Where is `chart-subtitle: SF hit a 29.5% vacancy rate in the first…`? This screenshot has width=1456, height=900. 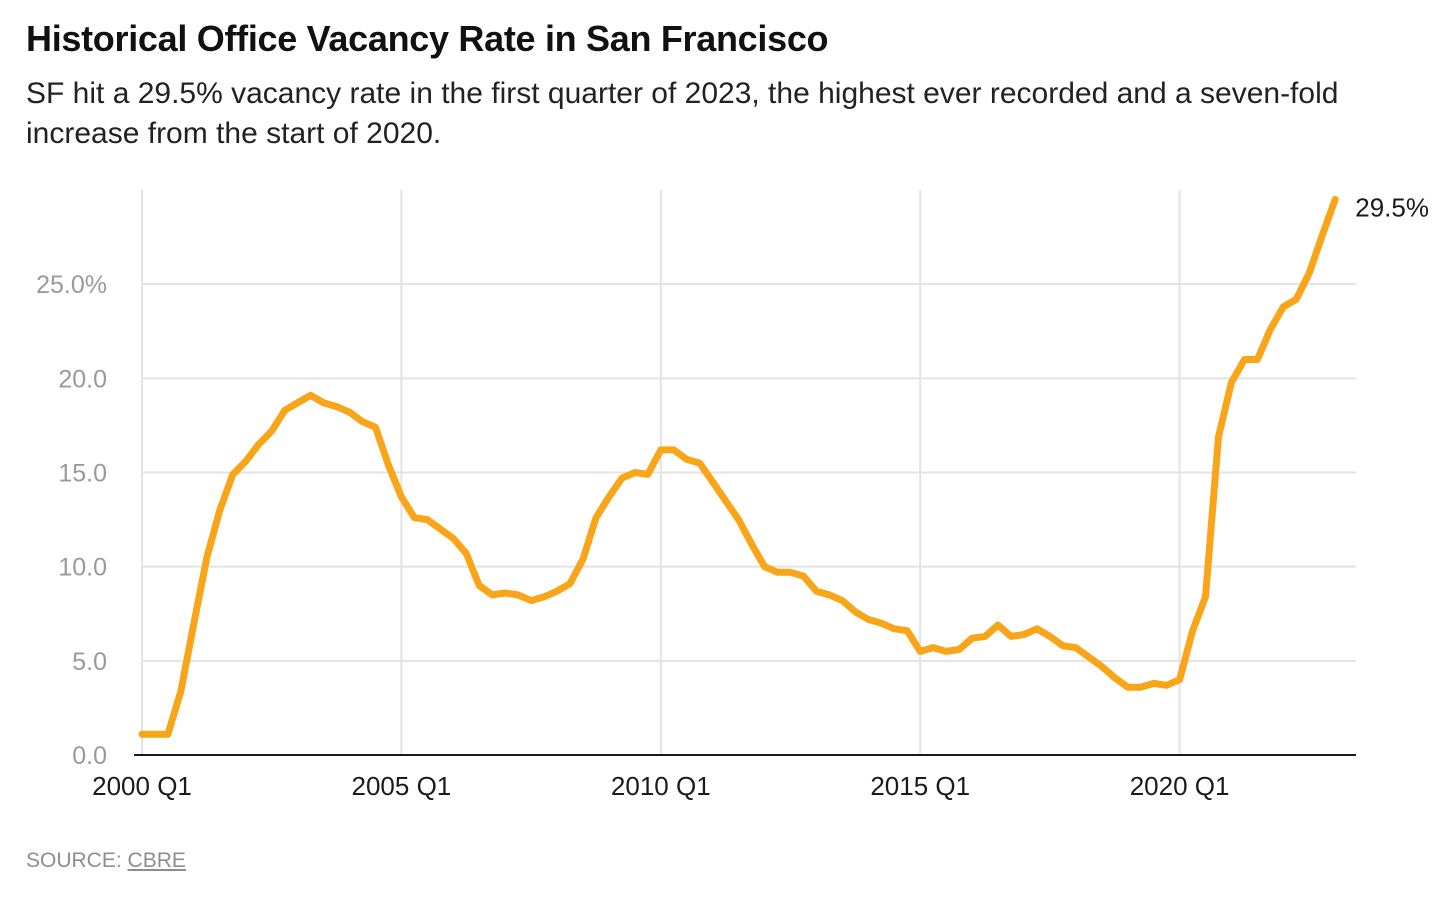 chart-subtitle: SF hit a 29.5% vacancy rate in the first… is located at coordinates (682, 113).